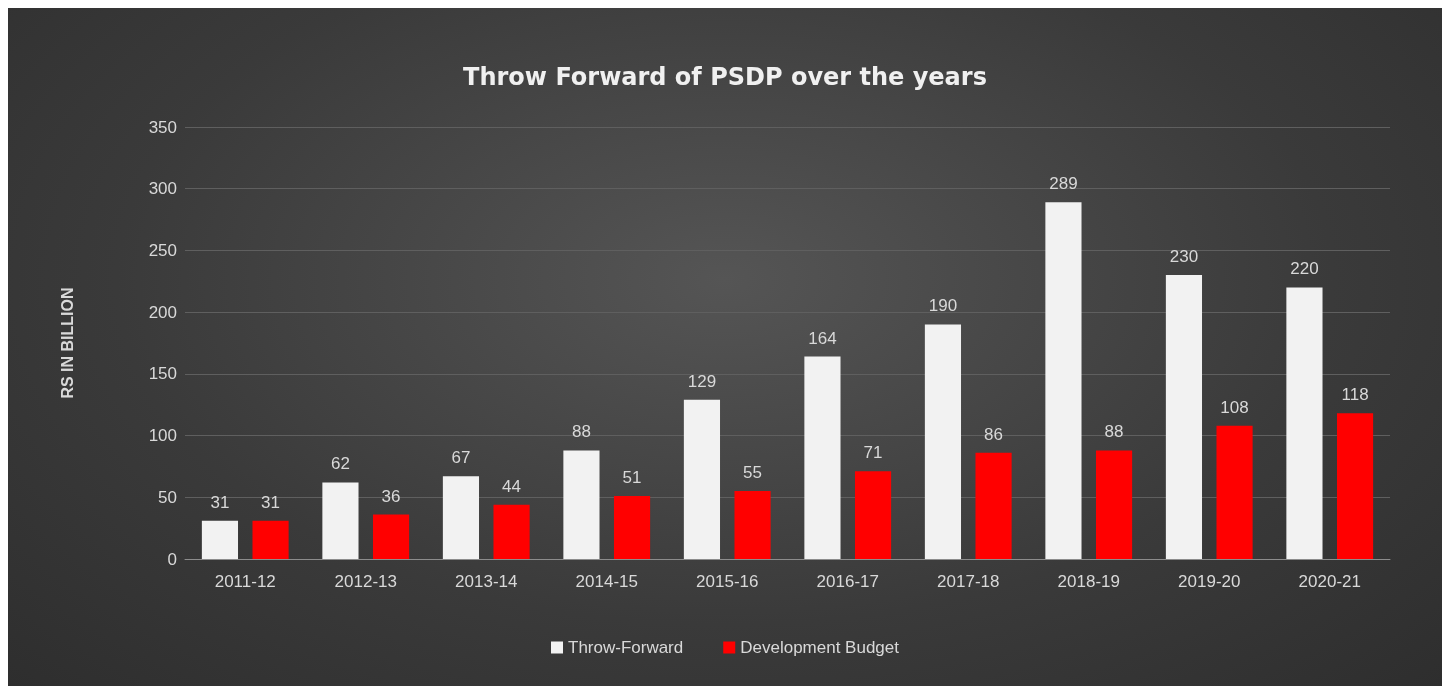 The image size is (1450, 694). Describe the element at coordinates (162, 312) in the screenshot. I see `y-tick-label: 200` at that location.